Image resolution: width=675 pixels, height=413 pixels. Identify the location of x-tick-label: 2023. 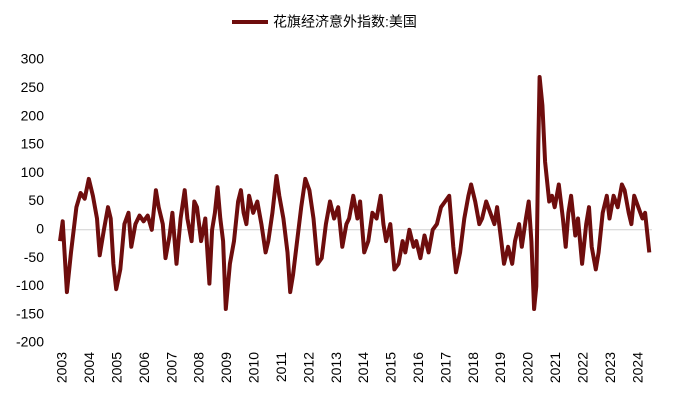
(610, 367).